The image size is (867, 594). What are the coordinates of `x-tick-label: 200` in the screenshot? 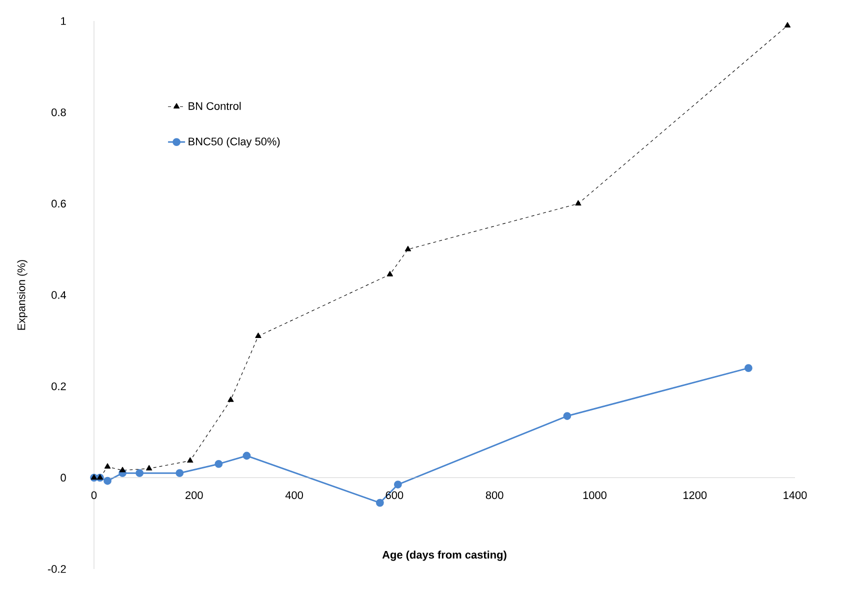 It's located at (194, 495).